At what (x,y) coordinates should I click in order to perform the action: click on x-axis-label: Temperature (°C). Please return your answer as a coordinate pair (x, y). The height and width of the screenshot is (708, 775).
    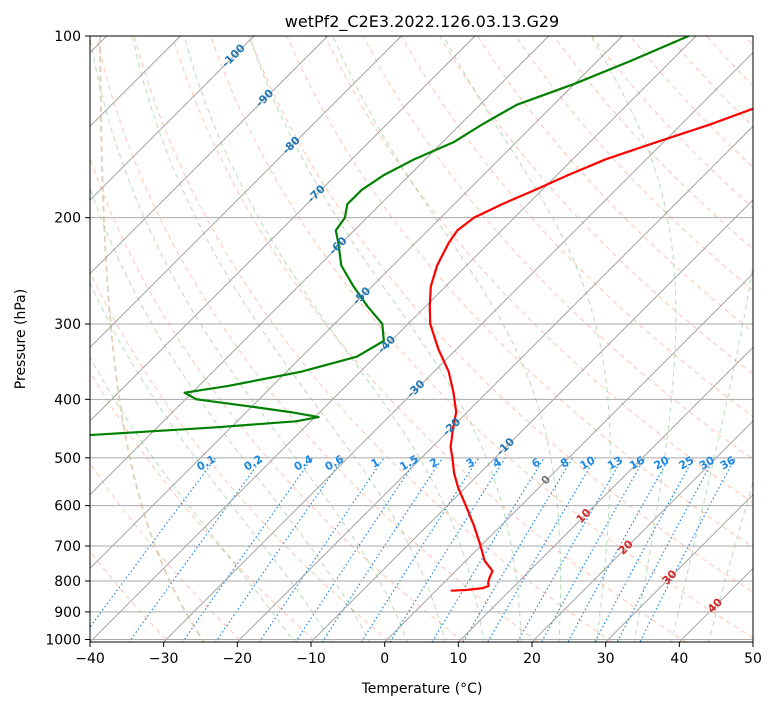
    Looking at the image, I should click on (422, 689).